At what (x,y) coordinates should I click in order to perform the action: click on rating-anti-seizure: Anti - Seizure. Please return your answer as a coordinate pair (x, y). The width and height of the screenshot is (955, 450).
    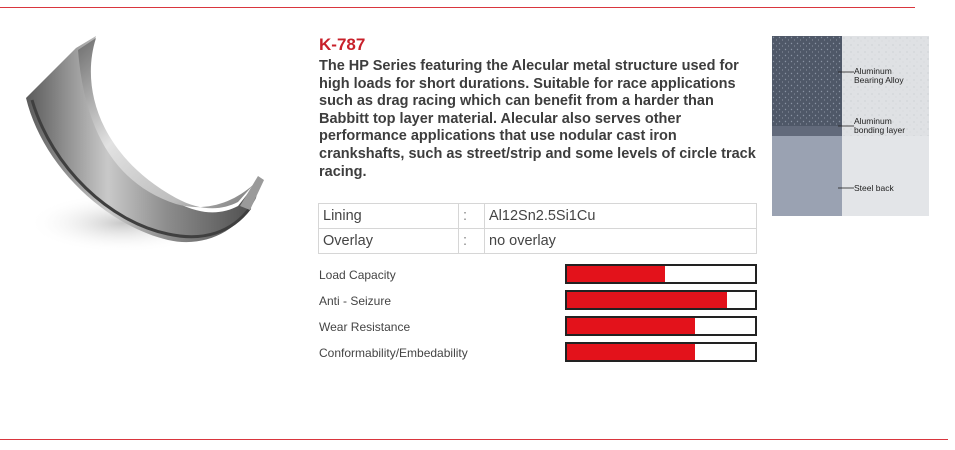
    Looking at the image, I should click on (539, 302).